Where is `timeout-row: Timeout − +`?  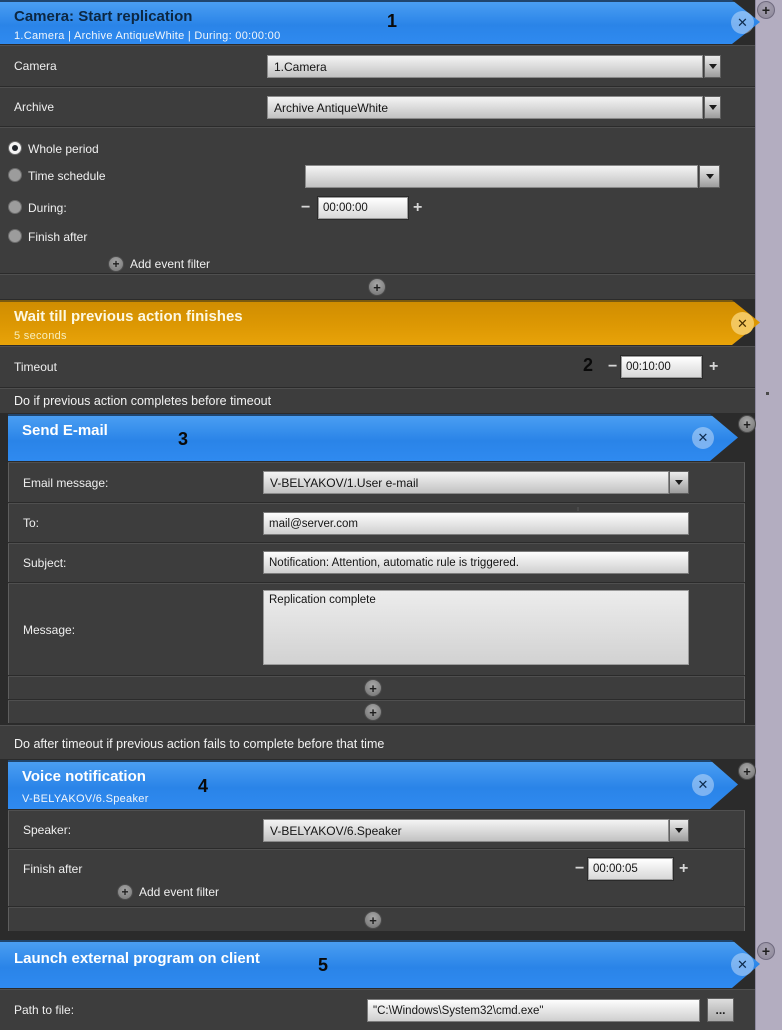 timeout-row: Timeout − + is located at coordinates (377, 366).